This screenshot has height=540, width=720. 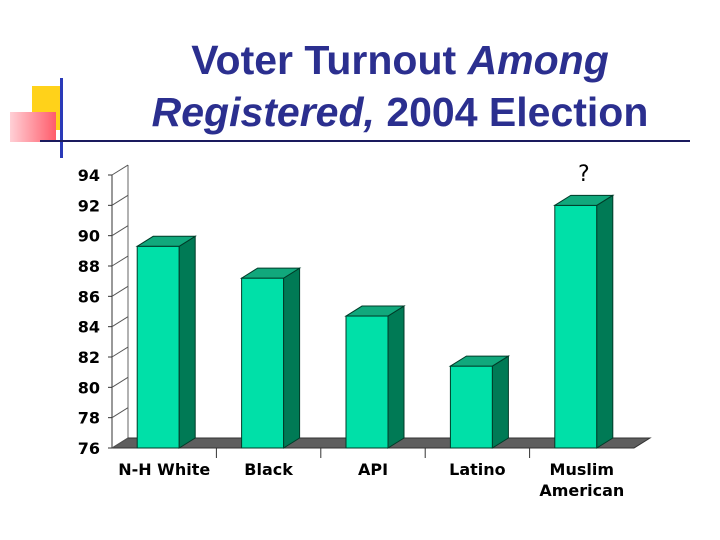 I want to click on decor-vertical-line, so click(x=61, y=118).